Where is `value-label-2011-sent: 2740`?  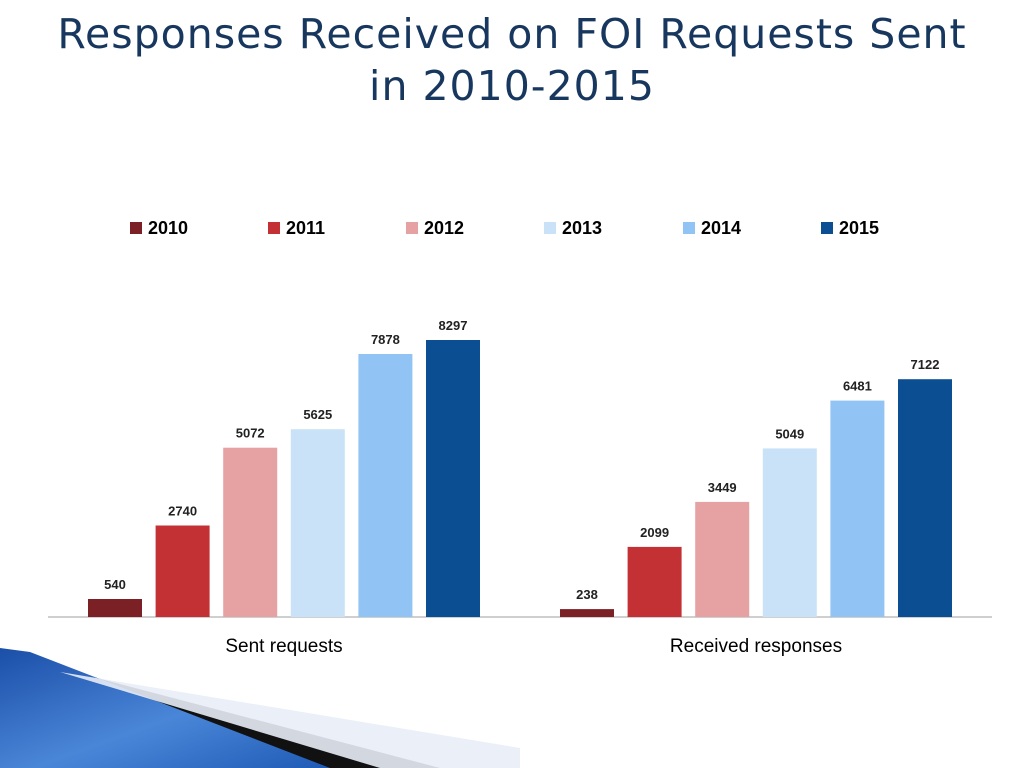
value-label-2011-sent: 2740 is located at coordinates (182, 511).